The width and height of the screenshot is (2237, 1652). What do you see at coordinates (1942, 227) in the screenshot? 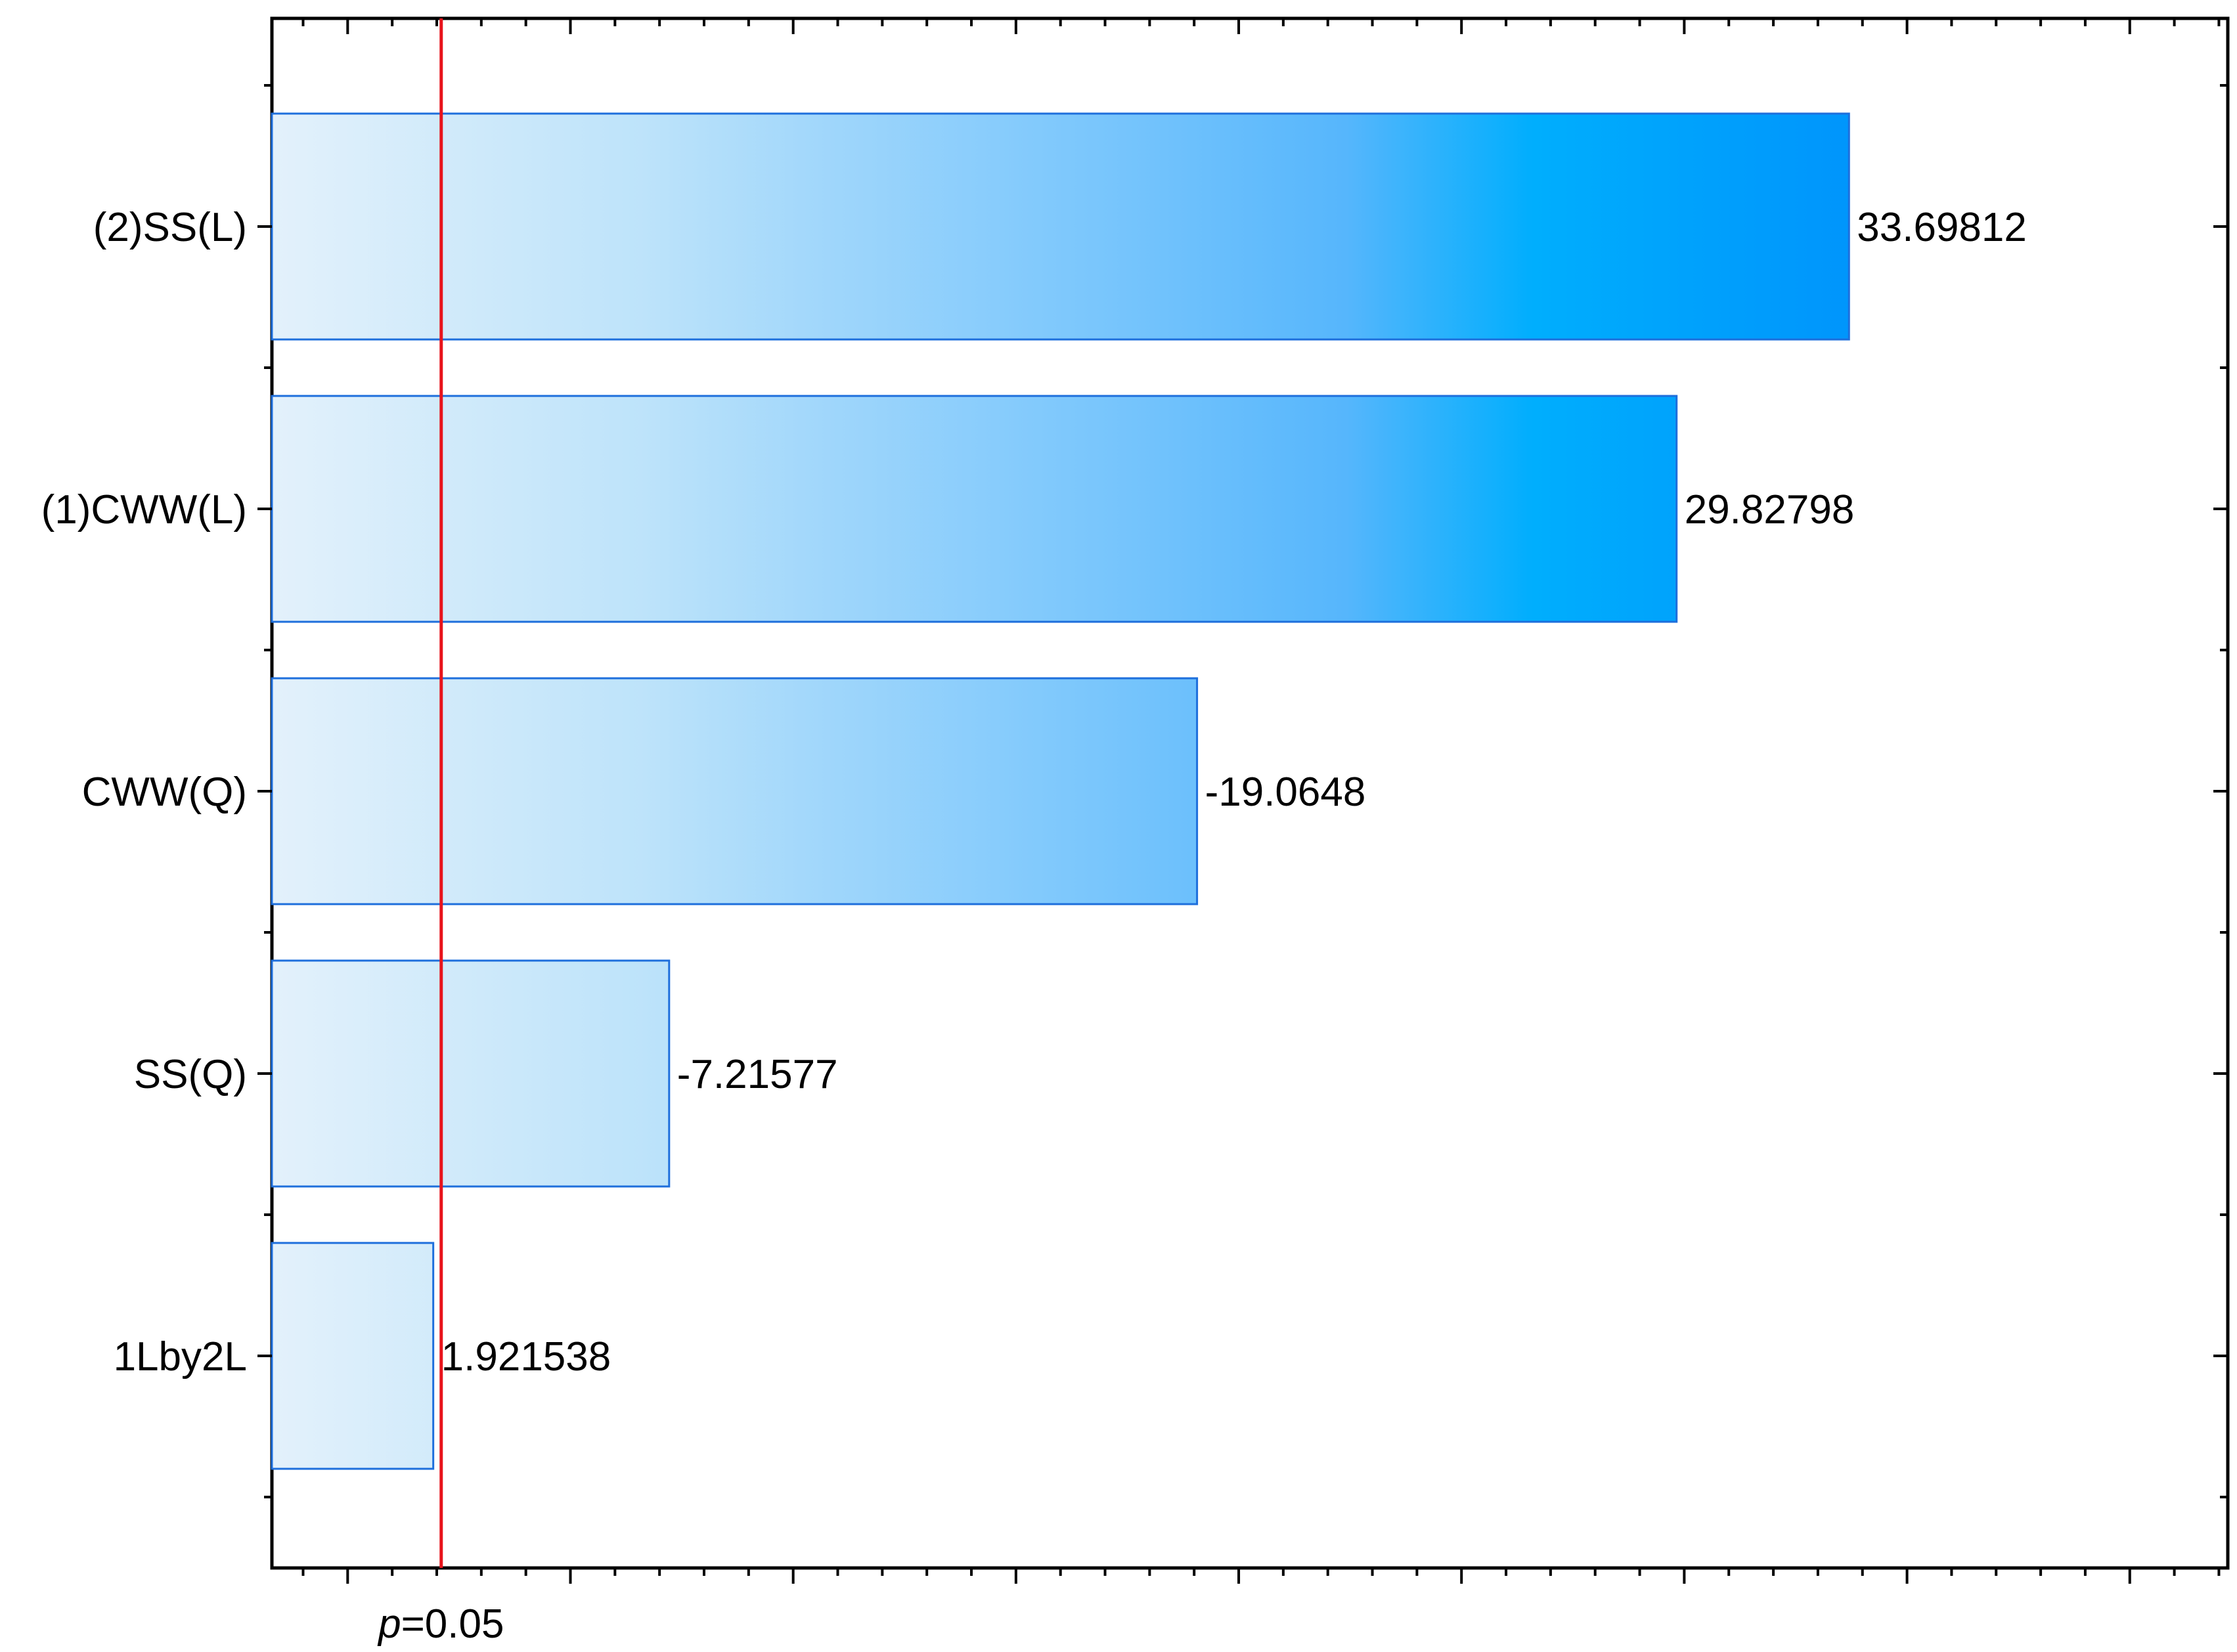
I see `bar-value-label: 33.69812` at bounding box center [1942, 227].